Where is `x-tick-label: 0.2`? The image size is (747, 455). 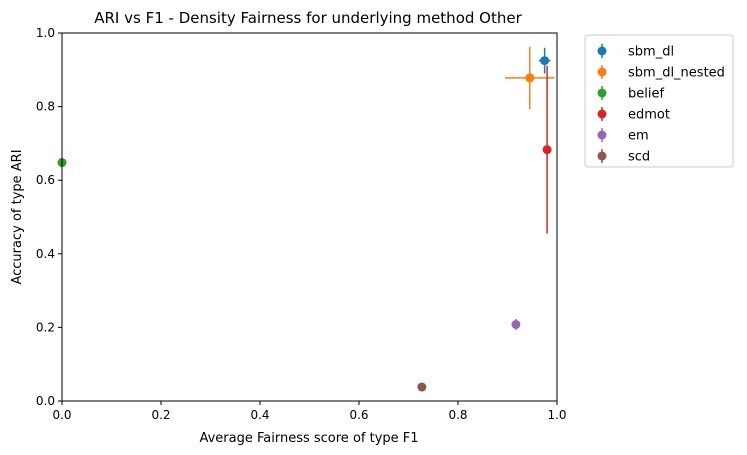
x-tick-label: 0.2 is located at coordinates (160, 415).